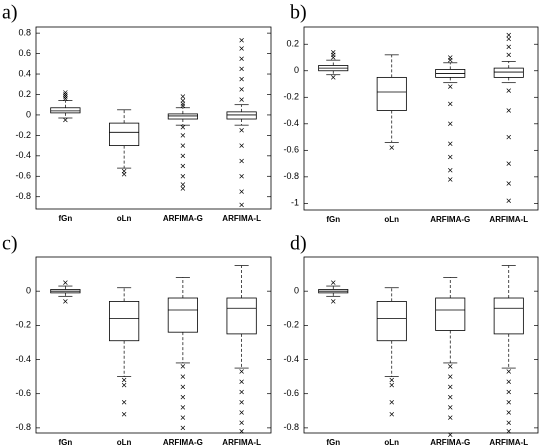  Describe the element at coordinates (298, 13) in the screenshot. I see `panel-label: b)` at that location.